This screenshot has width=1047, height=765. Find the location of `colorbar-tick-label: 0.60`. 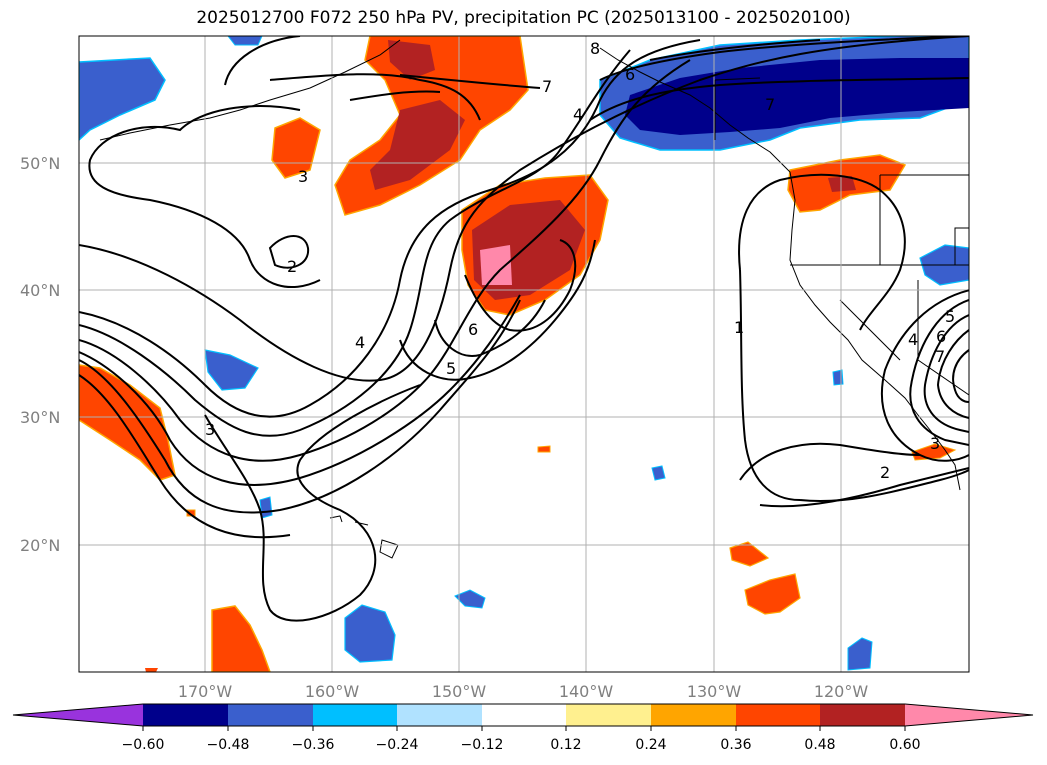

colorbar-tick-label: 0.60 is located at coordinates (904, 745).